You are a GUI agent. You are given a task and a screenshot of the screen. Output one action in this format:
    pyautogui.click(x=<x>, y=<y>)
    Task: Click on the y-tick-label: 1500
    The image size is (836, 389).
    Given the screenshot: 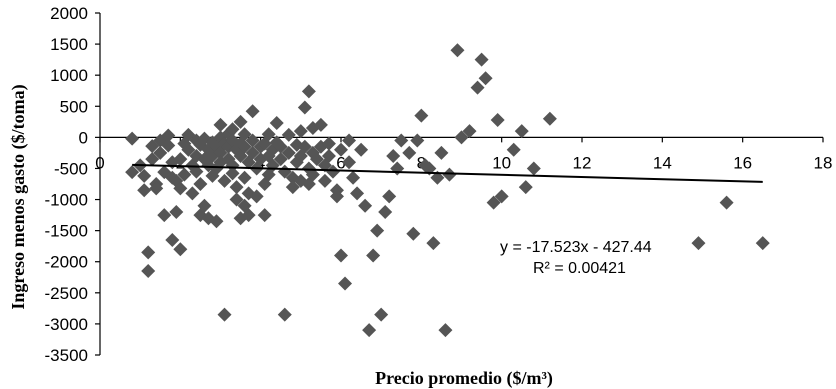 What is the action you would take?
    pyautogui.click(x=69, y=44)
    